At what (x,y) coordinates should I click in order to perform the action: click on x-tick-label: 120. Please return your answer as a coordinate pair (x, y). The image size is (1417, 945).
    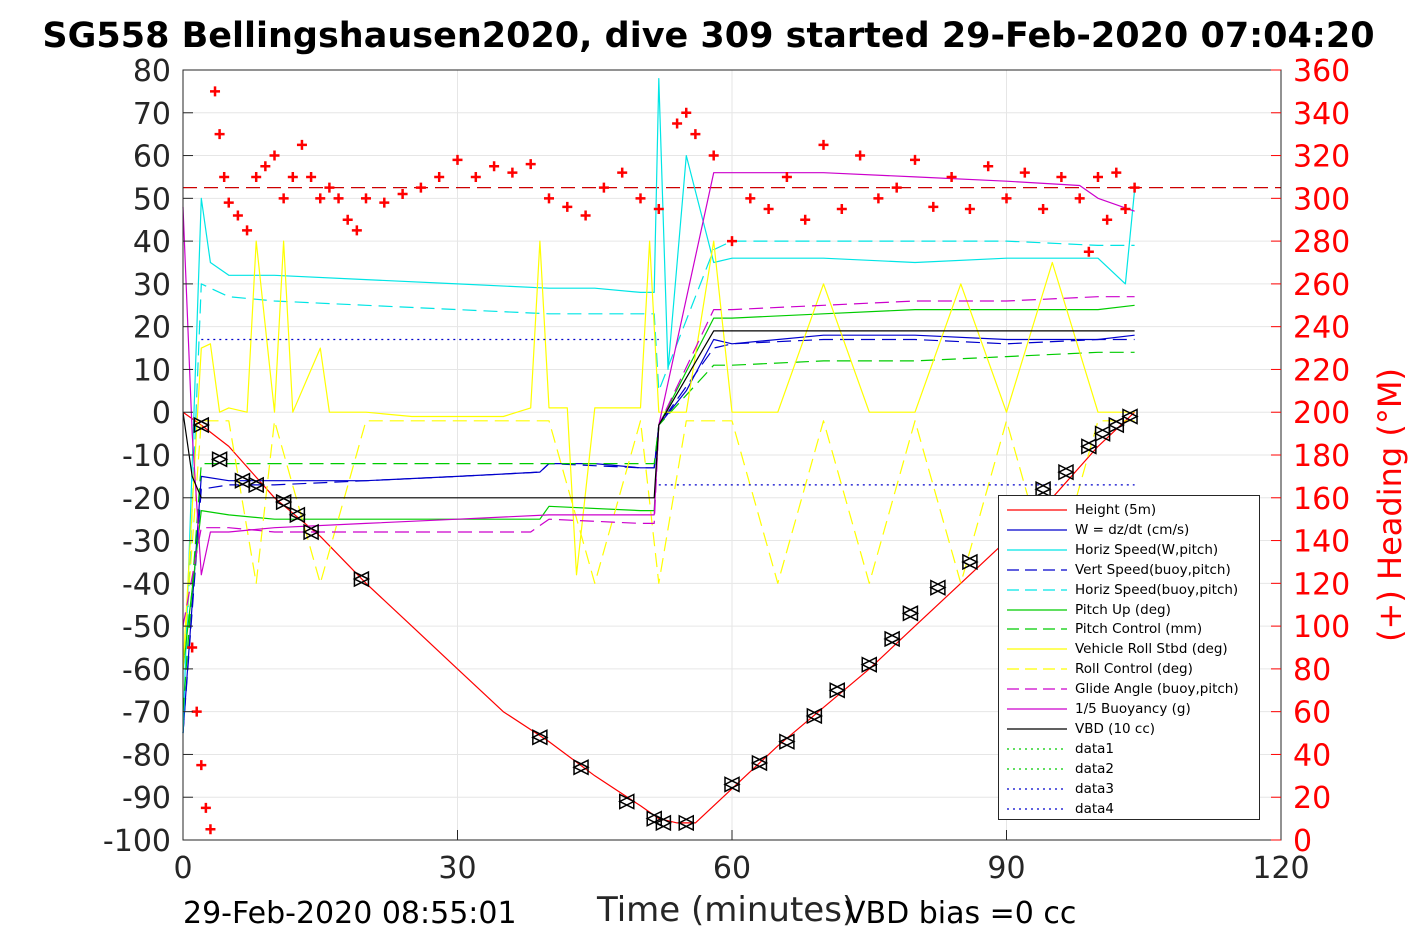
    Looking at the image, I should click on (1280, 868).